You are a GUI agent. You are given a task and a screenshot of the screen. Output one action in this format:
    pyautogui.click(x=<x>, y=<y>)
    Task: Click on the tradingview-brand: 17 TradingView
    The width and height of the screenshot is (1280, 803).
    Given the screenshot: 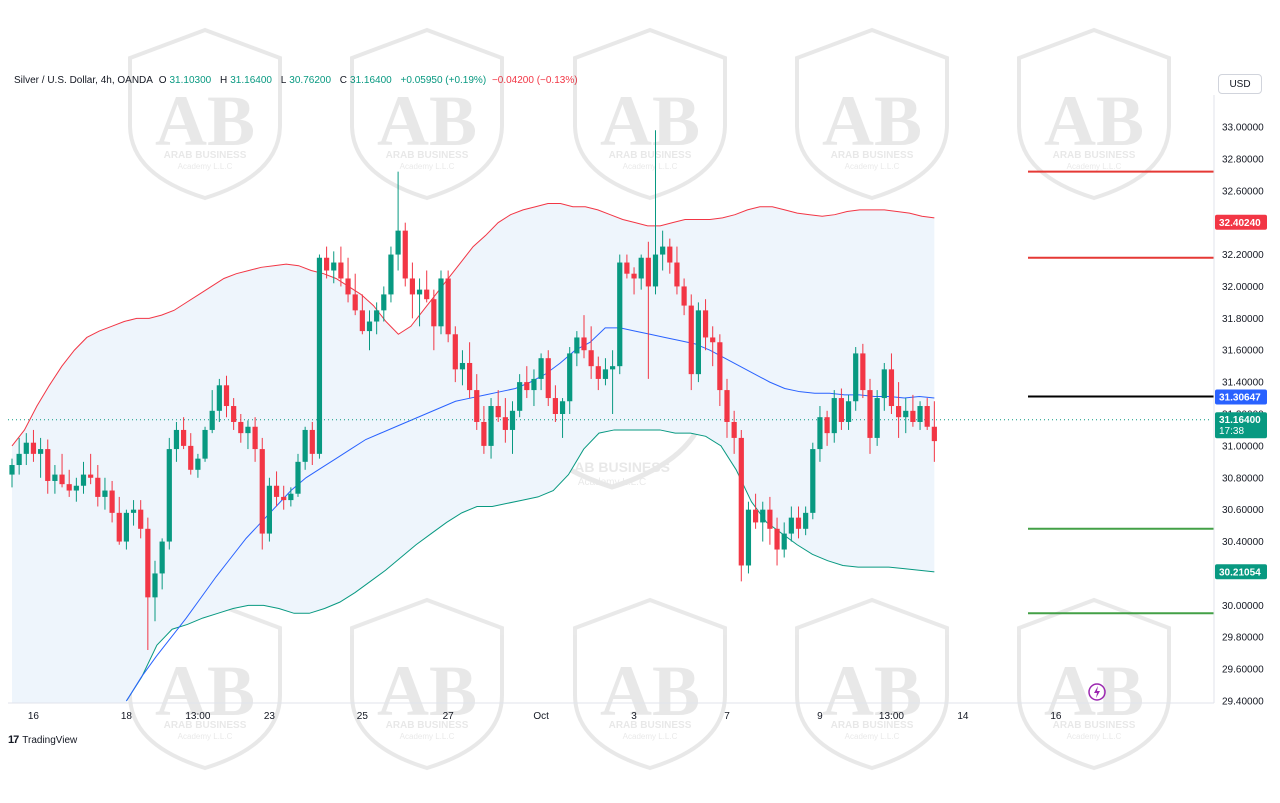 What is the action you would take?
    pyautogui.click(x=42, y=740)
    